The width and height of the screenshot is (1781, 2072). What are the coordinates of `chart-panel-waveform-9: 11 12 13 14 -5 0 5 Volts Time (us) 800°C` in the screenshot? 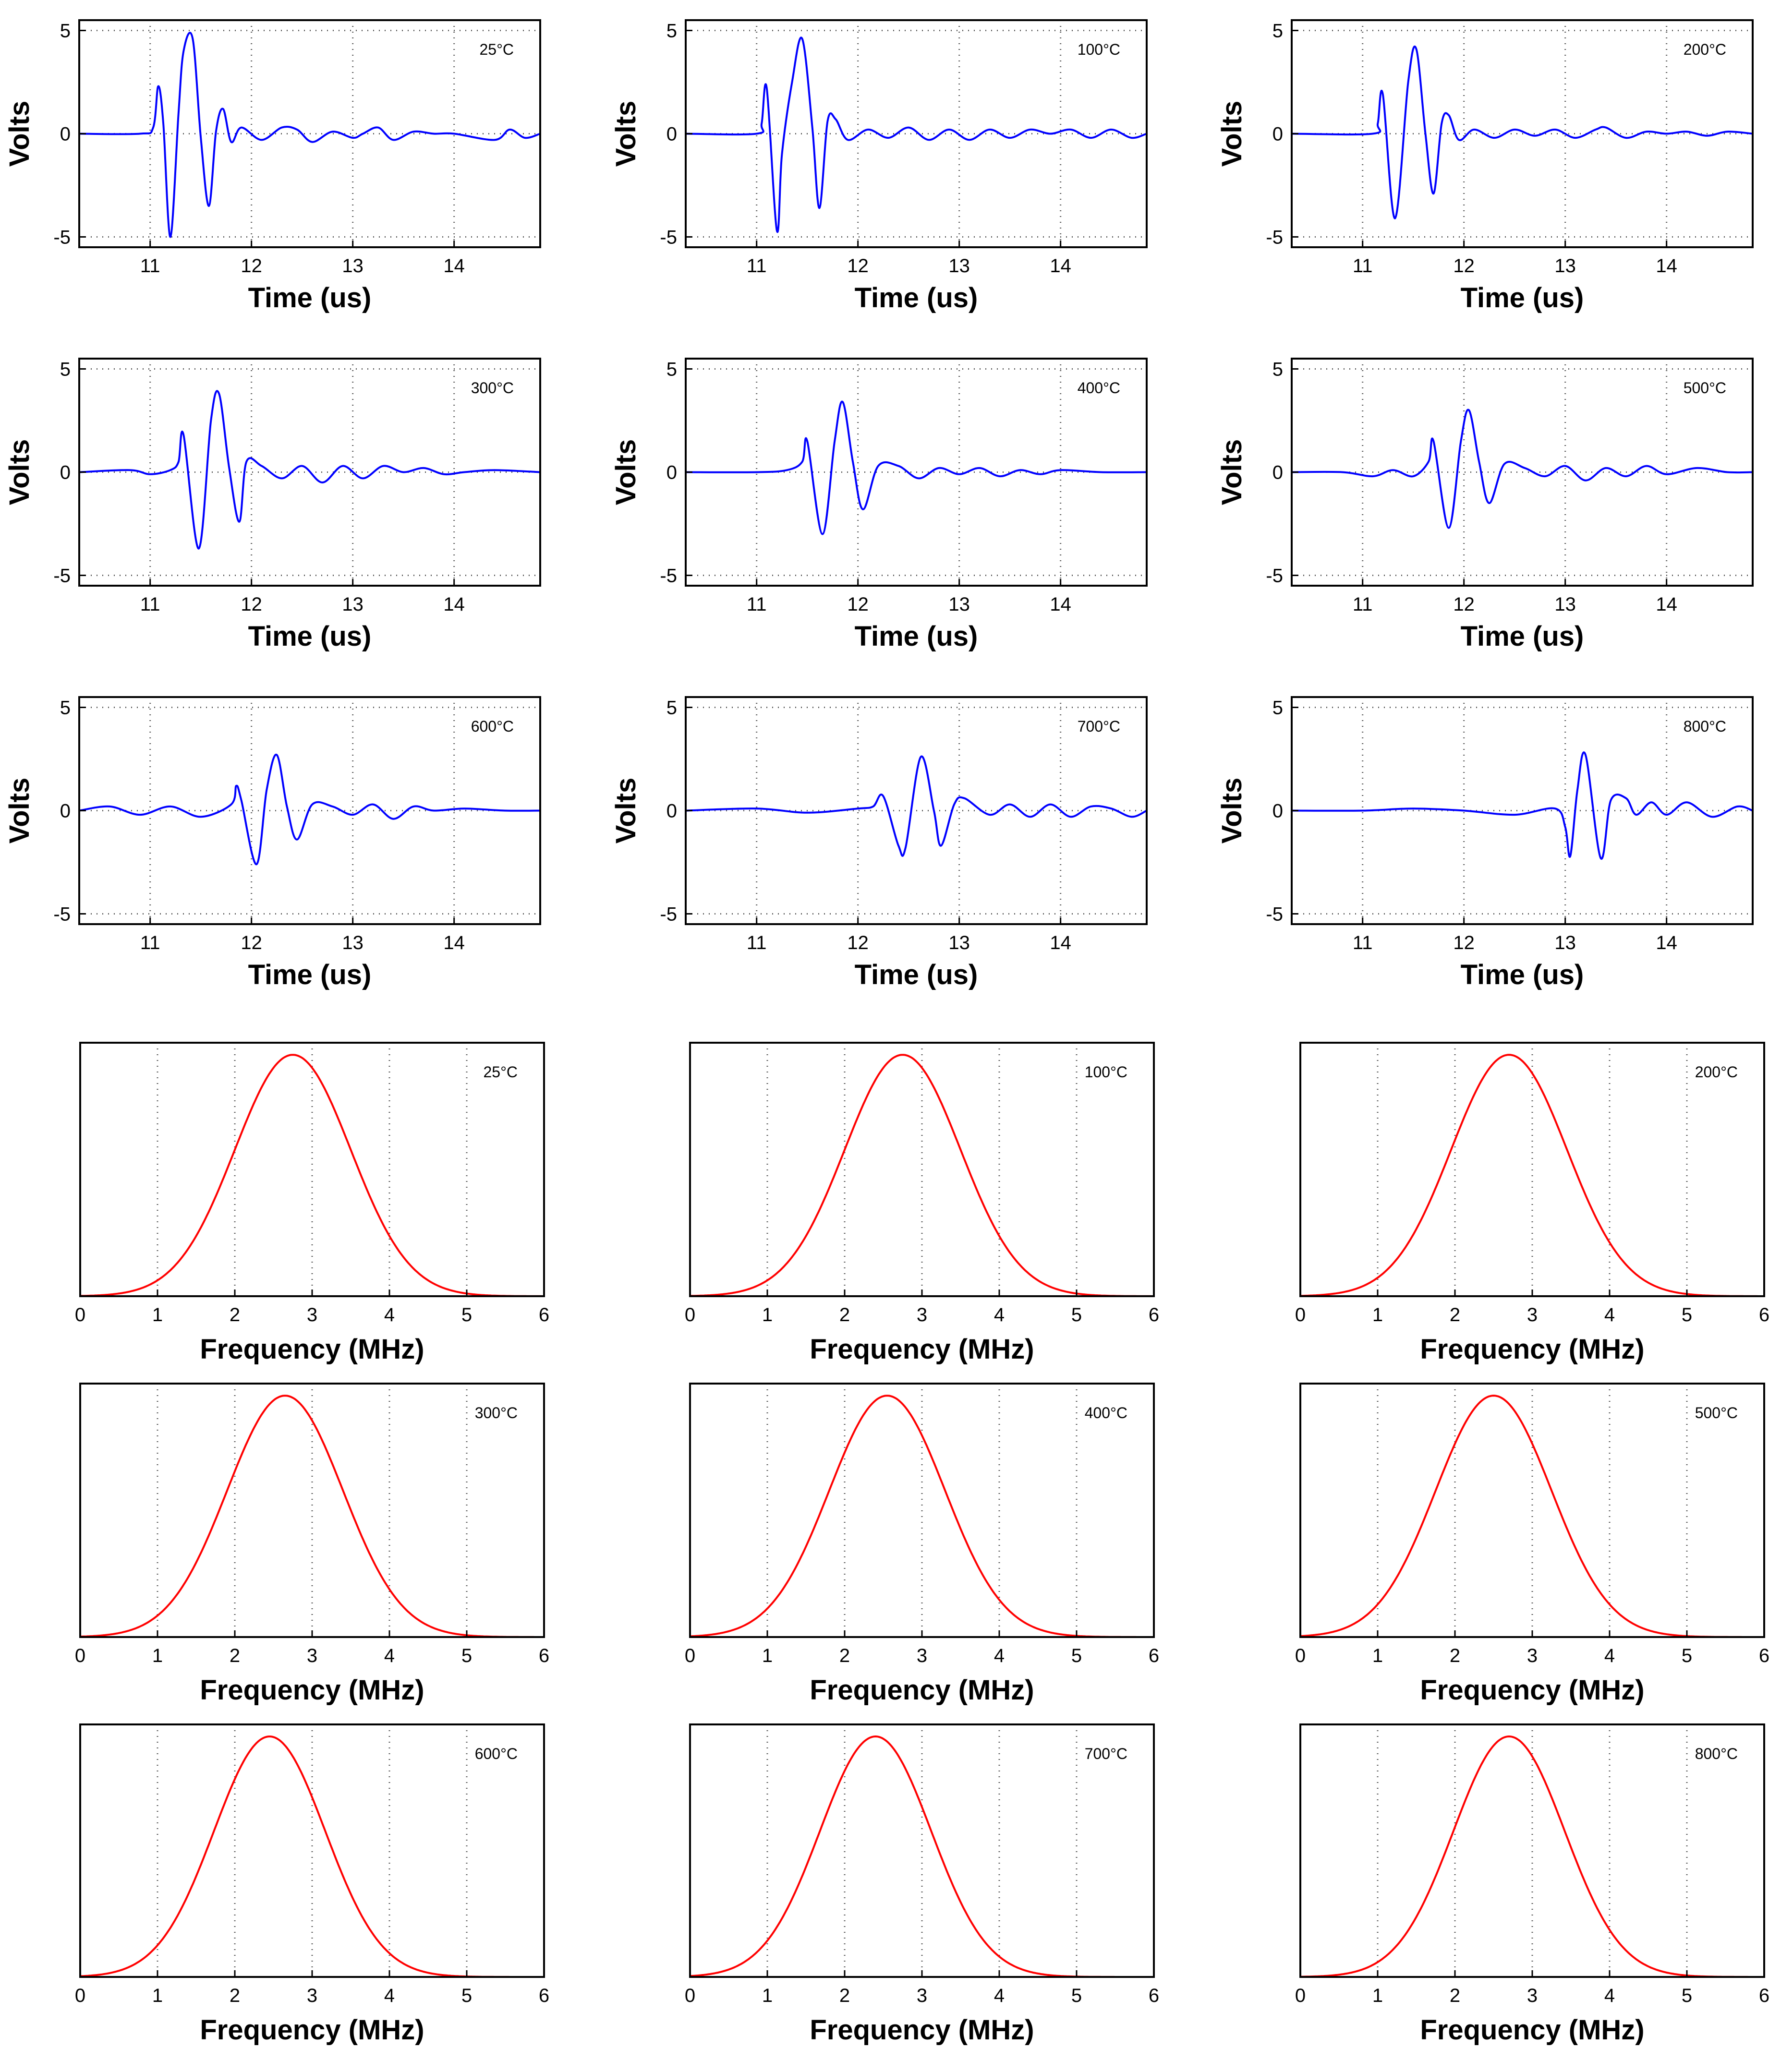 It's located at (1485, 843).